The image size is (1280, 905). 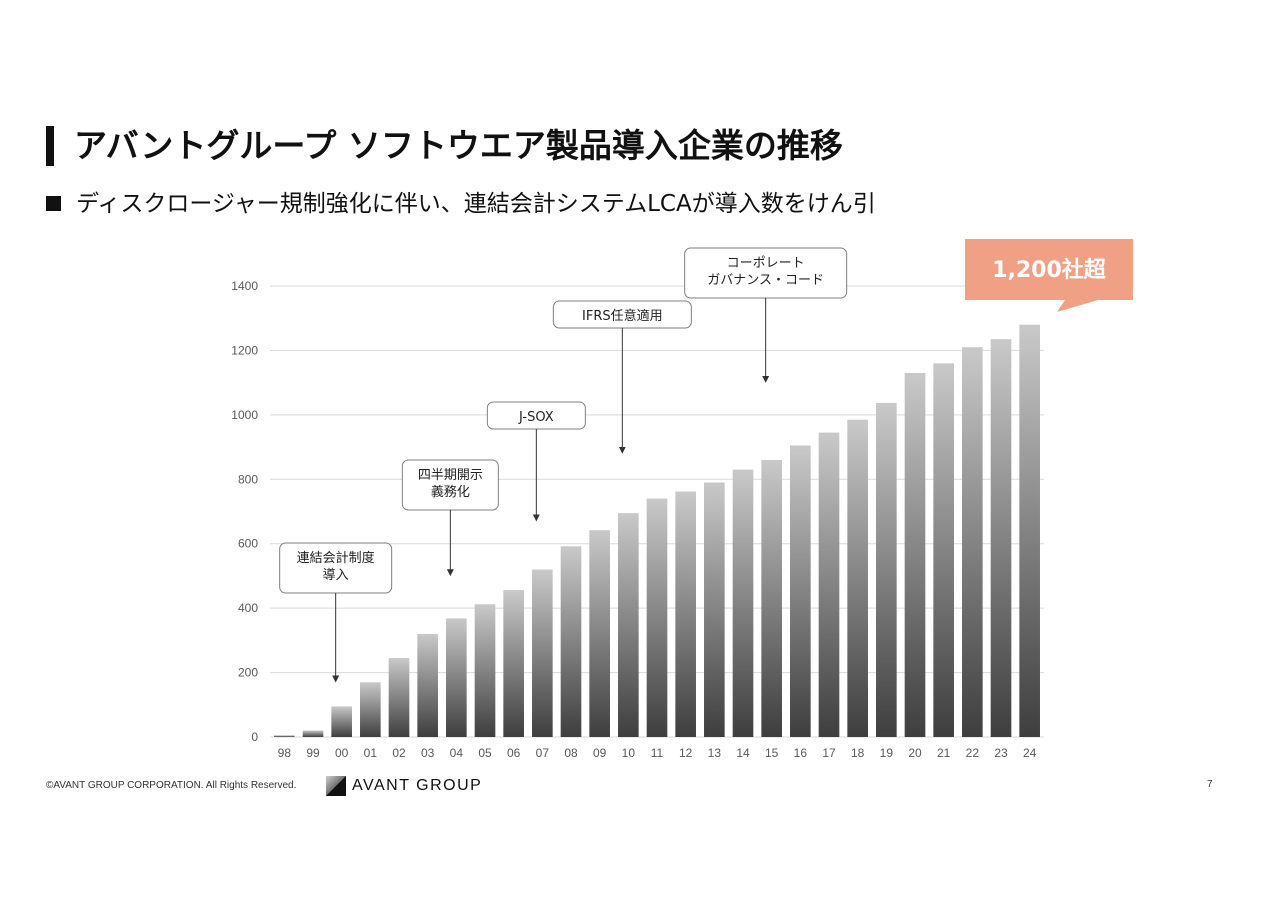 What do you see at coordinates (417, 785) in the screenshot?
I see `logo-text: AVANT GROUP` at bounding box center [417, 785].